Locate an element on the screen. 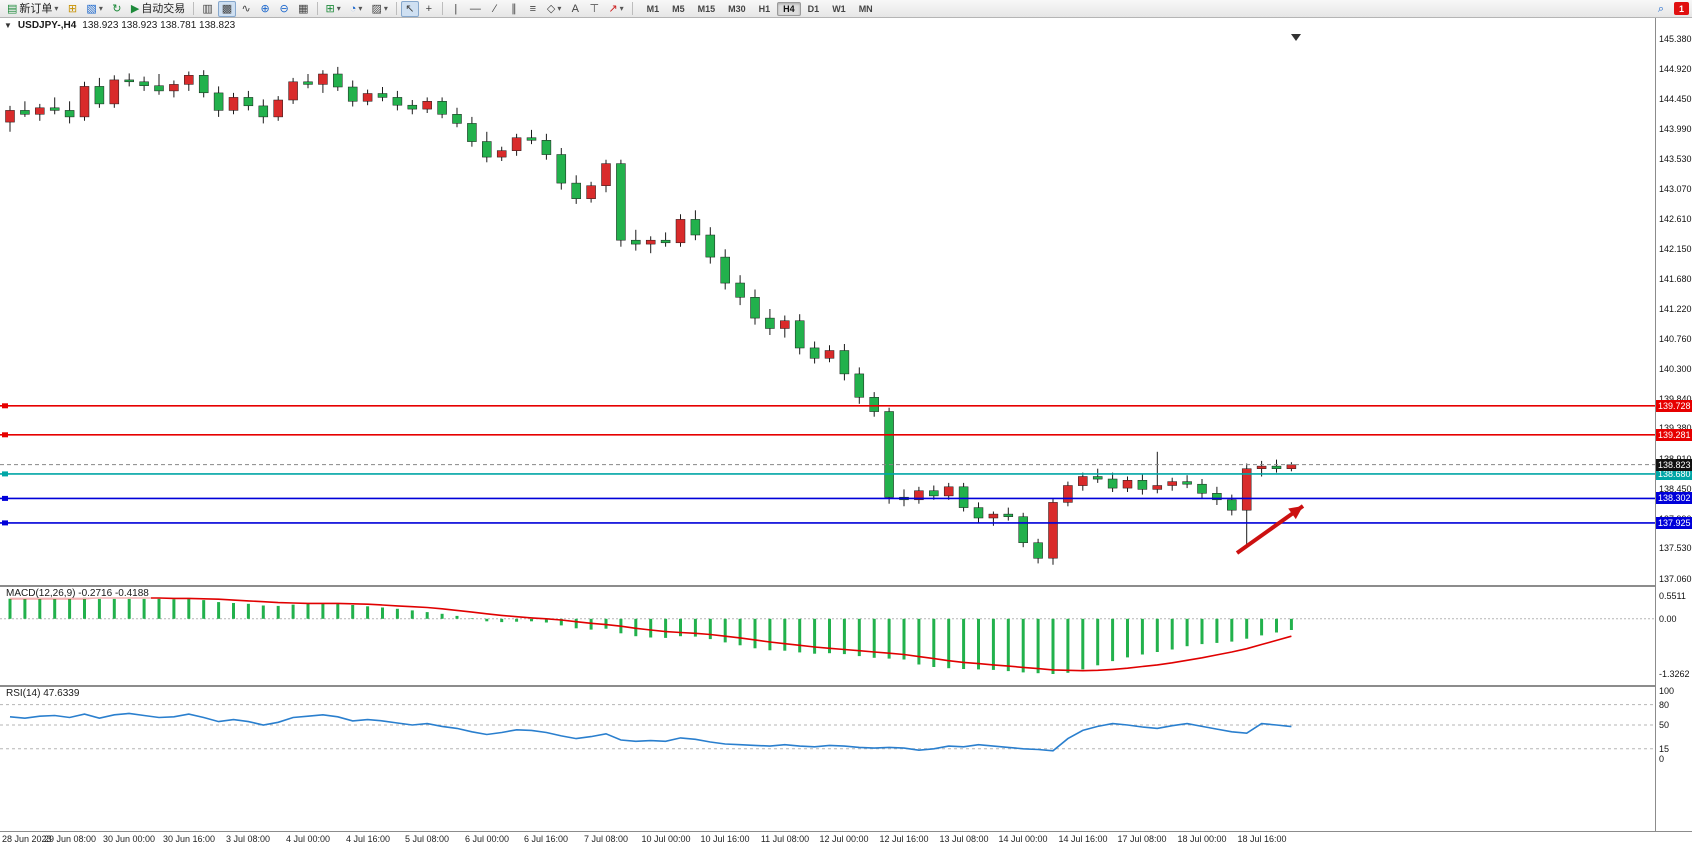  rsi-indicator-title: RSI(14) 47.6339 is located at coordinates (43, 693).